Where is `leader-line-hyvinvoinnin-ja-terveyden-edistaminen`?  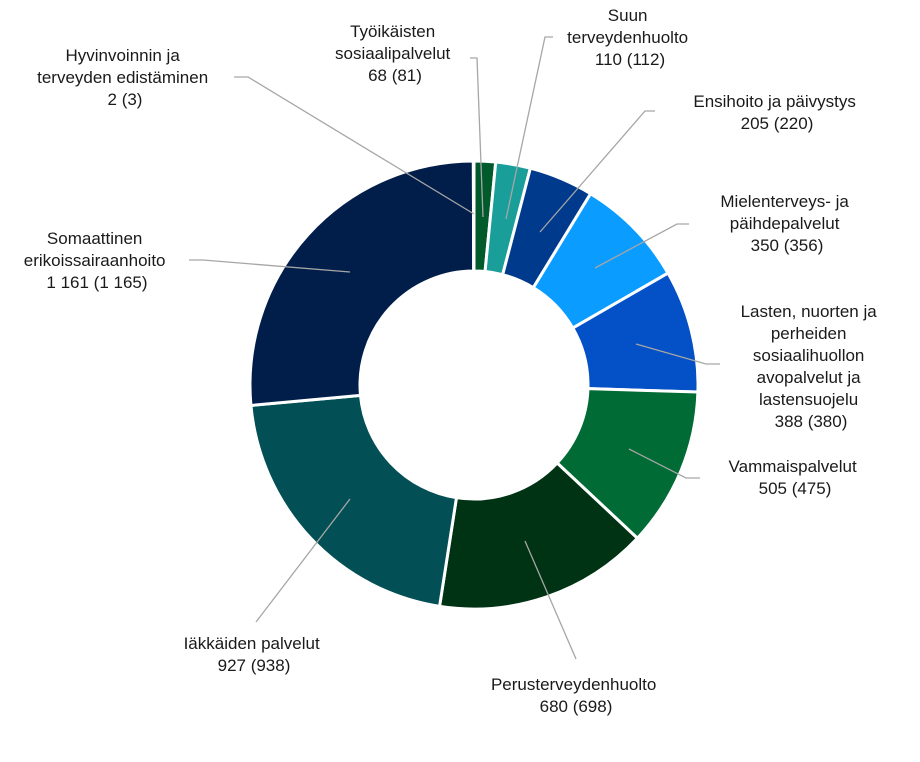
leader-line-hyvinvoinnin-ja-terveyden-edistaminen is located at coordinates (354, 145).